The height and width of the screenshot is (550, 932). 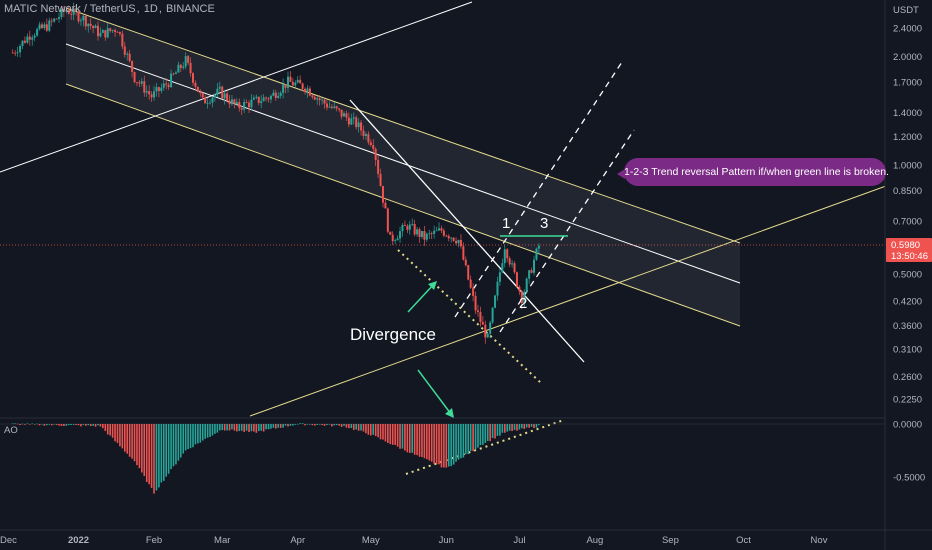 I want to click on time-tick-label: Feb, so click(x=154, y=540).